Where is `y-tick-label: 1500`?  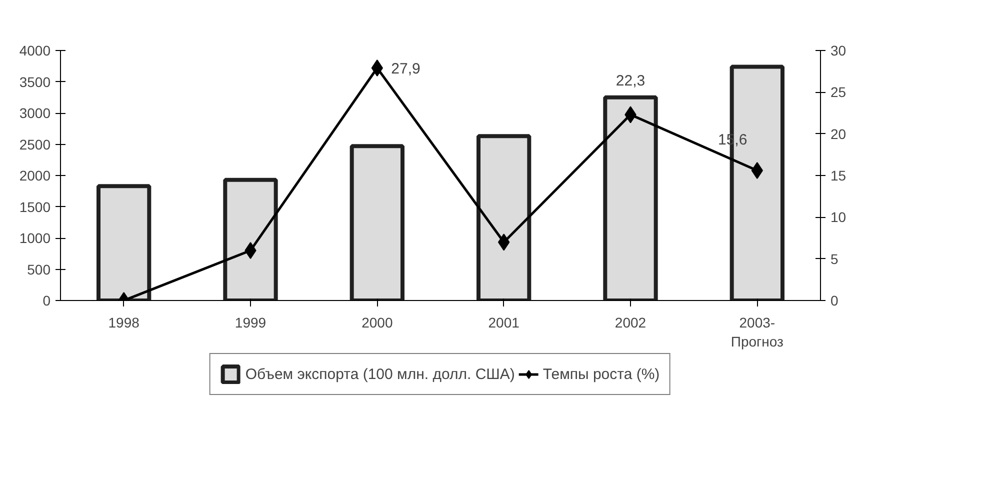
y-tick-label: 1500 is located at coordinates (35, 206).